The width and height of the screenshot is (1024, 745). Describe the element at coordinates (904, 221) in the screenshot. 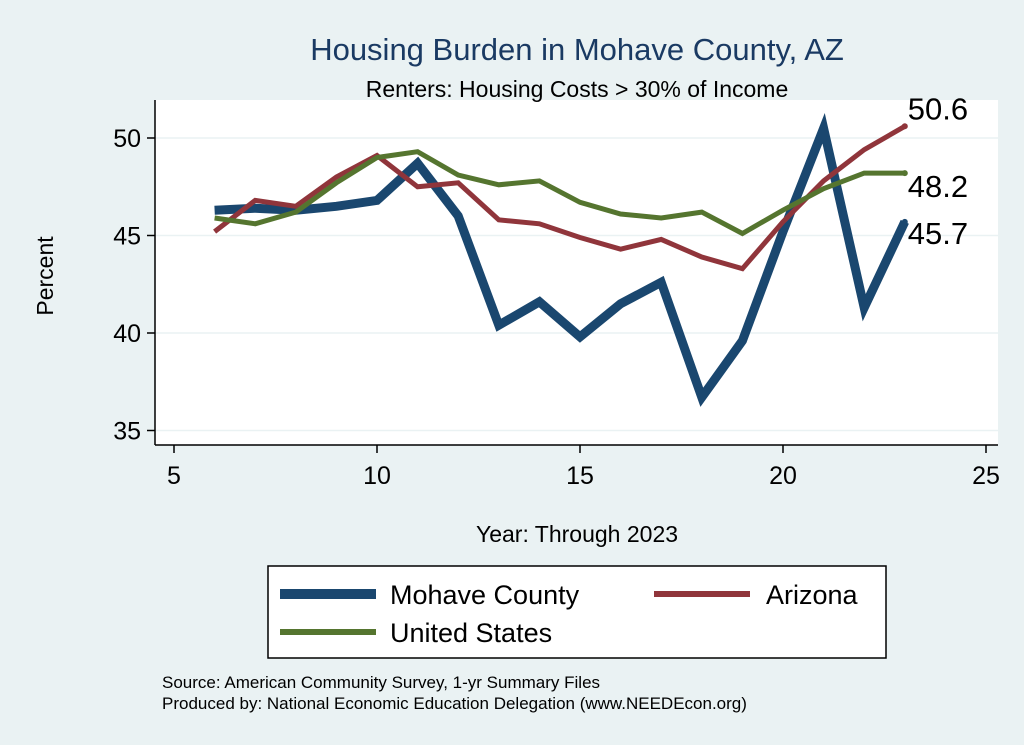

I see `end-point-mohave-county` at that location.